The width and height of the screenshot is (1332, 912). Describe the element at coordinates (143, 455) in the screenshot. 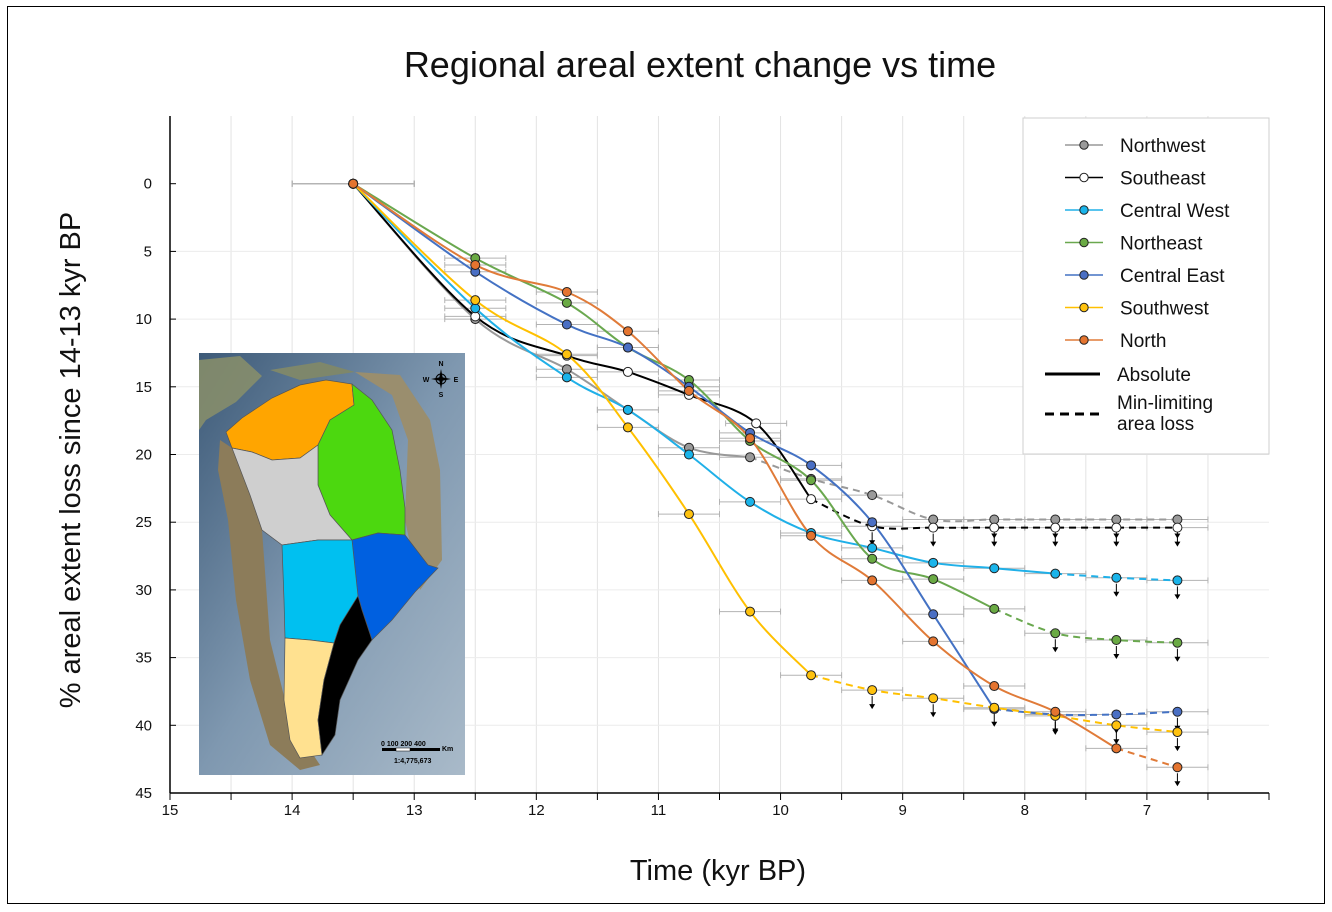

I see `y-tick-label: 20` at that location.